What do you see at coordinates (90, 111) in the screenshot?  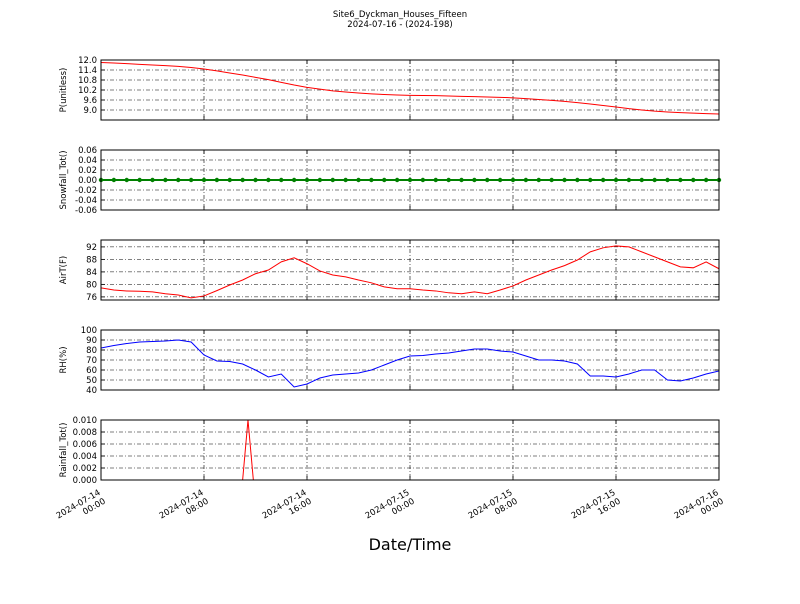 I see `y-tick-label: 9.0` at bounding box center [90, 111].